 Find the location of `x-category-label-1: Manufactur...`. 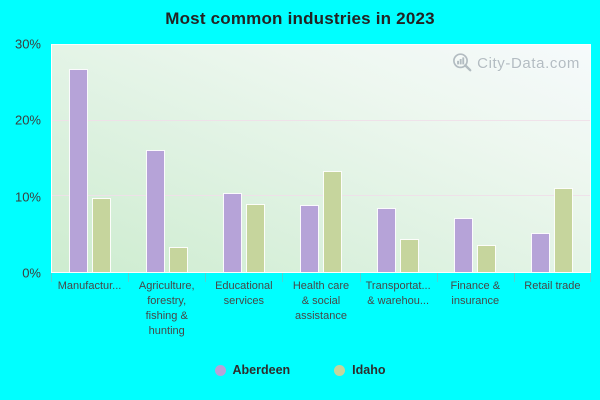

x-category-label-1: Manufactur... is located at coordinates (89, 309).